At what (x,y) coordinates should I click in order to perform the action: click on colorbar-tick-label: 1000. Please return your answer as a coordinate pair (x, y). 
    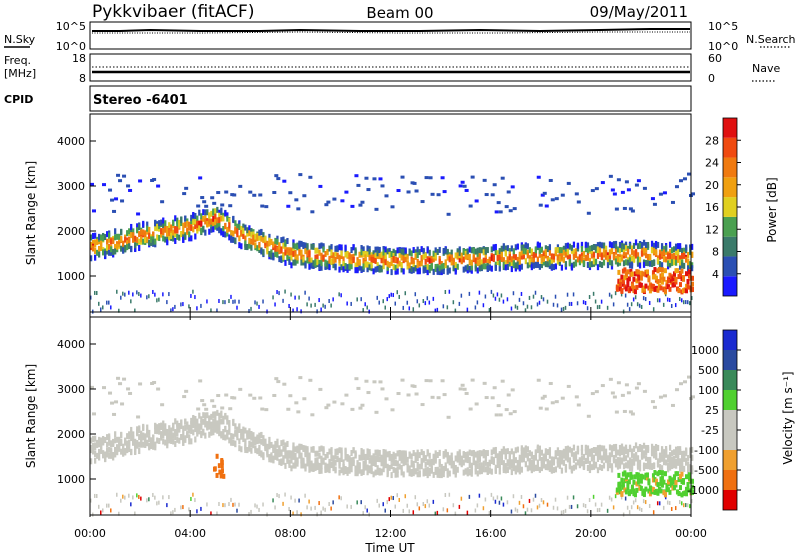
    Looking at the image, I should click on (705, 350).